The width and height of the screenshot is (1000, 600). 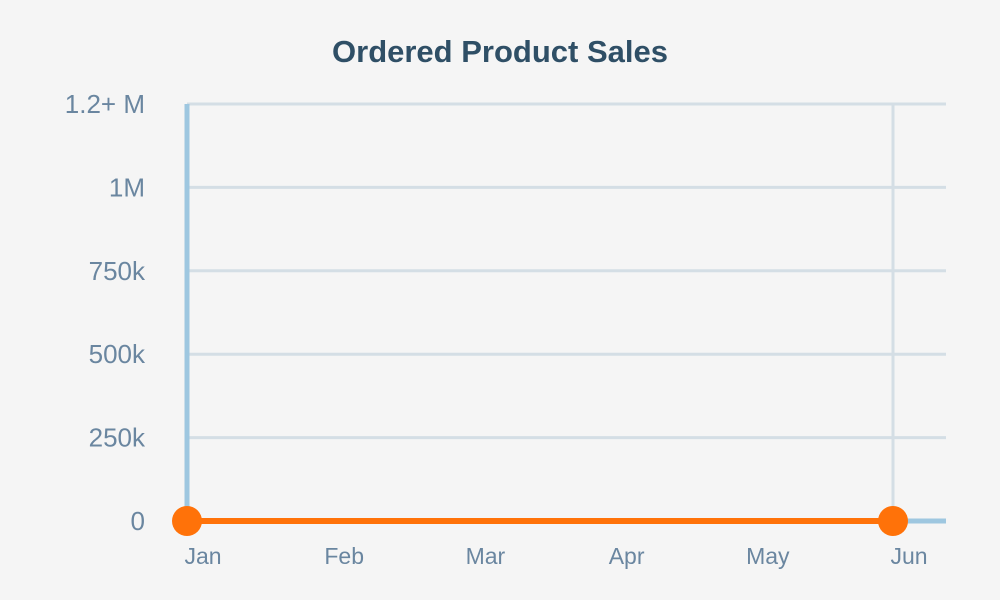 What do you see at coordinates (908, 556) in the screenshot?
I see `x-tick-label-jun: Jun` at bounding box center [908, 556].